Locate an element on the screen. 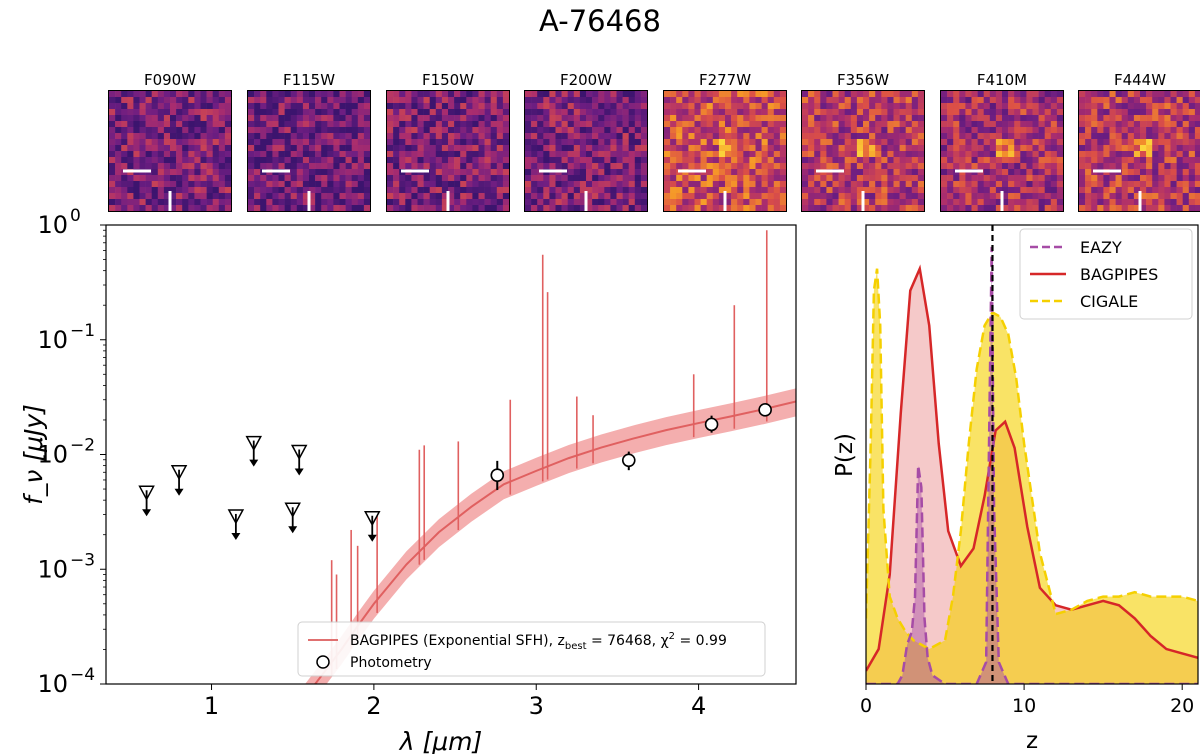 Image resolution: width=1200 pixels, height=754 pixels. cutout-filter-label: F115W is located at coordinates (309, 80).